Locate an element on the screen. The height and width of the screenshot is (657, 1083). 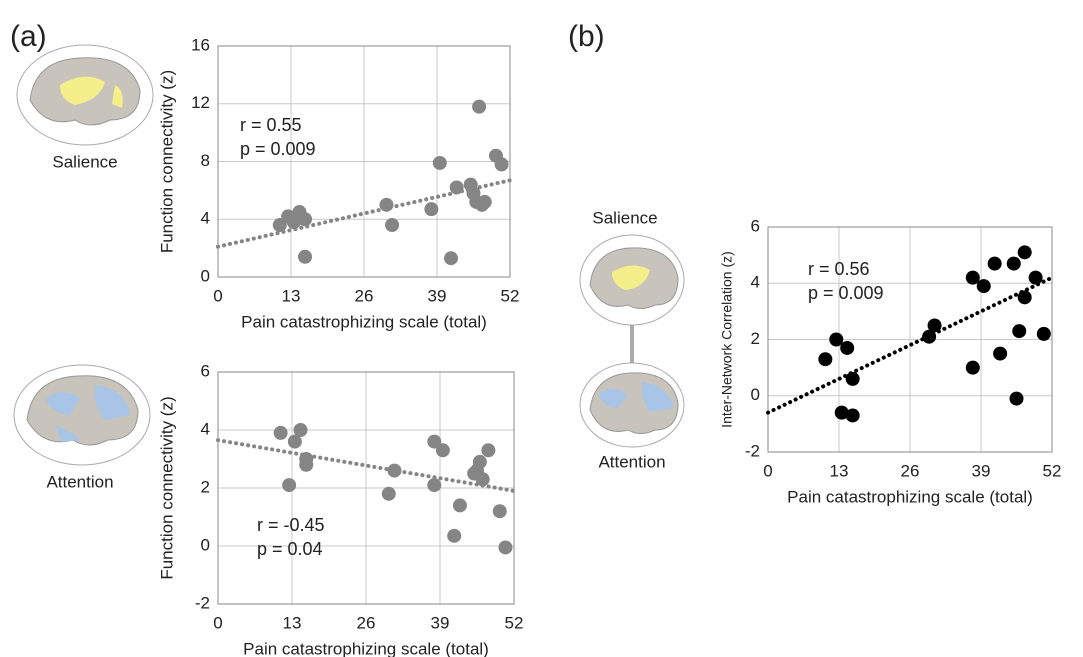
annotation: p = 0.04 is located at coordinates (290, 549).